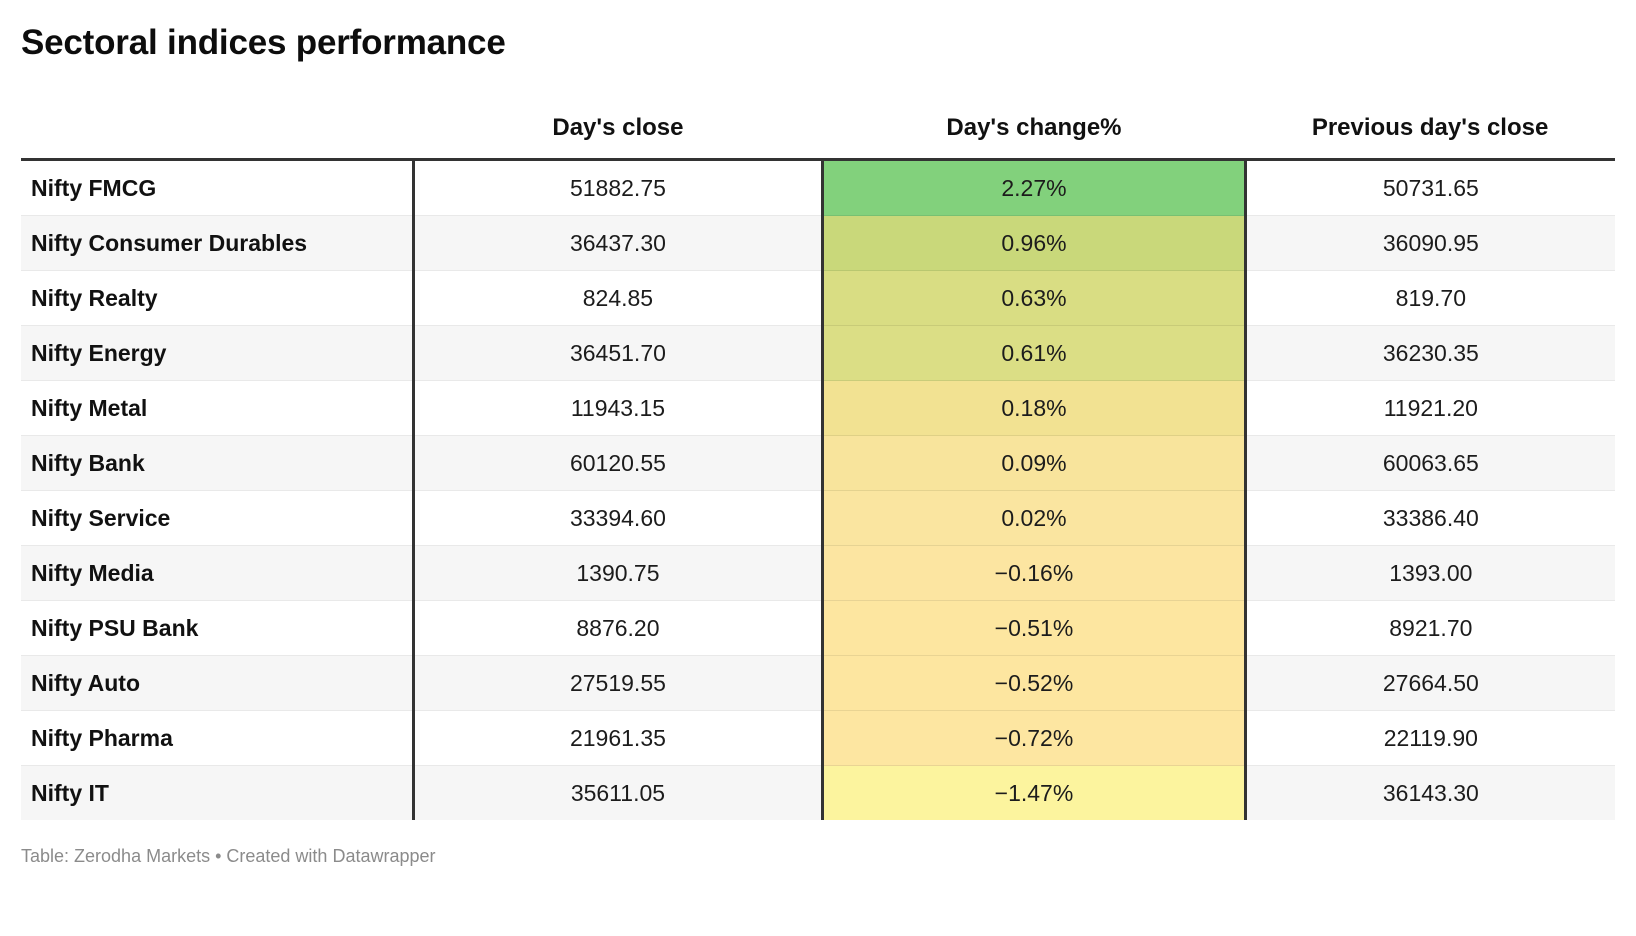  I want to click on table-row: Nifty Realty 824.85 0.63% 819.70, so click(818, 298).